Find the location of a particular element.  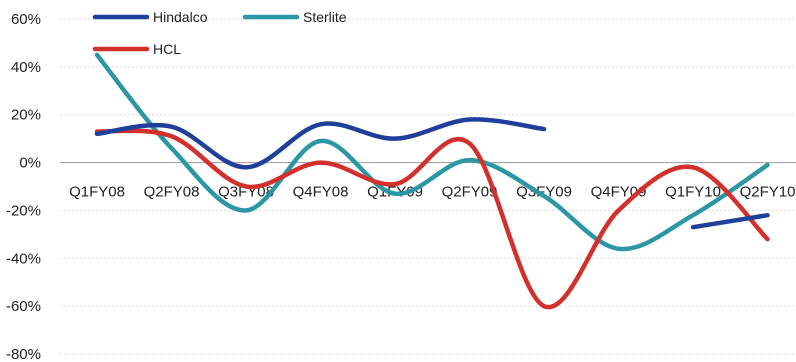

y-tick-label: -60% is located at coordinates (23, 306).